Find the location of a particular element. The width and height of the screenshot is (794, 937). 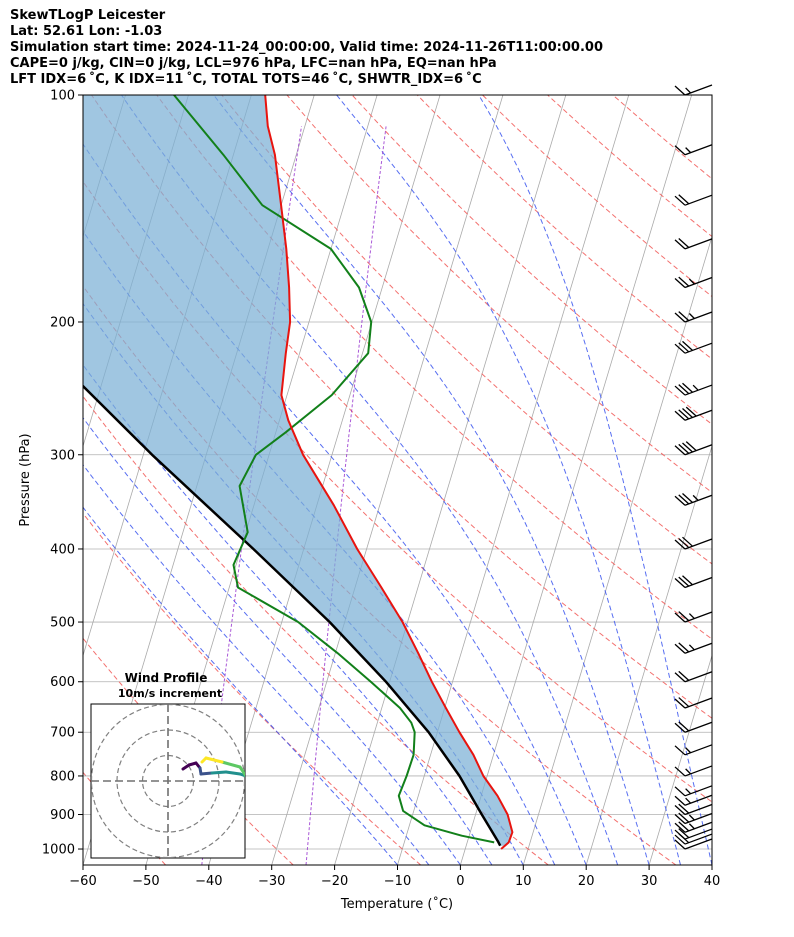

y-tick-label: 800 is located at coordinates (62, 776).